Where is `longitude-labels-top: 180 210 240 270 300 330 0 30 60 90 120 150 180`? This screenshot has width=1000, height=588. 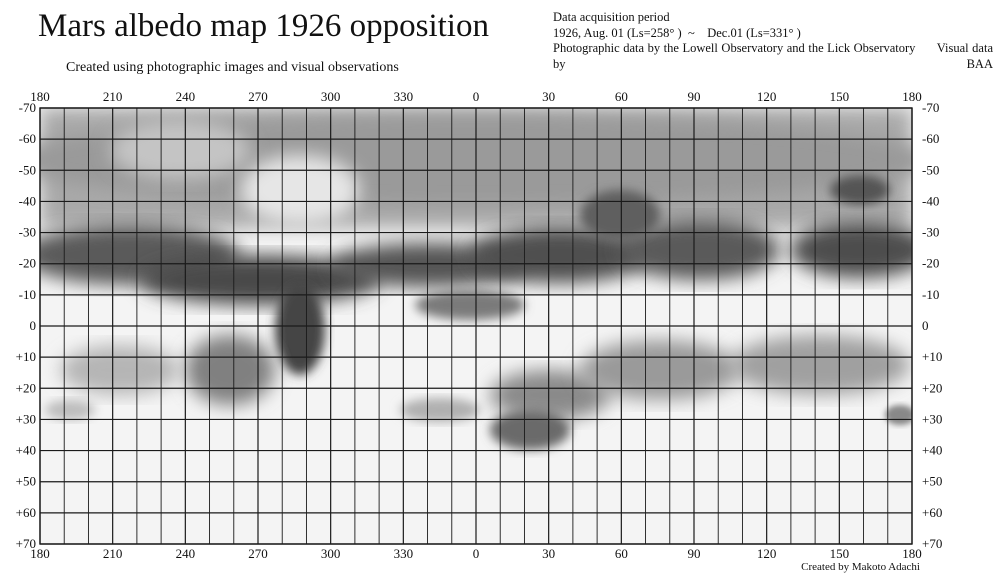
longitude-labels-top: 180 210 240 270 300 330 0 30 60 90 120 150 180 is located at coordinates (476, 96).